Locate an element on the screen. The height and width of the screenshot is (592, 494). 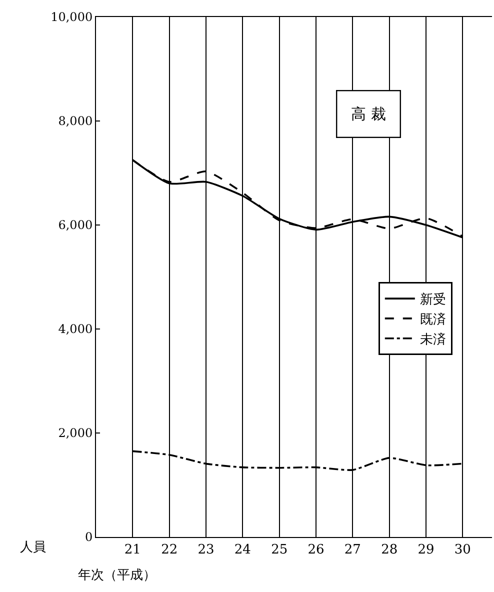
legend-label: 未済 is located at coordinates (433, 339).